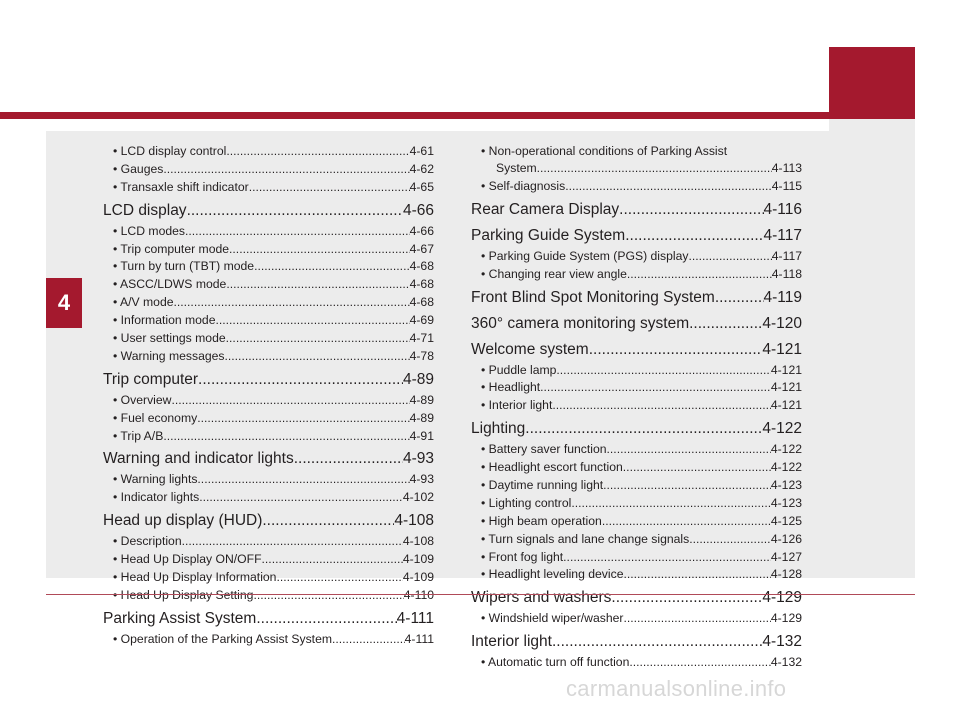 The image size is (960, 707). Describe the element at coordinates (783, 297) in the screenshot. I see `toc-page-number: 4-119` at that location.